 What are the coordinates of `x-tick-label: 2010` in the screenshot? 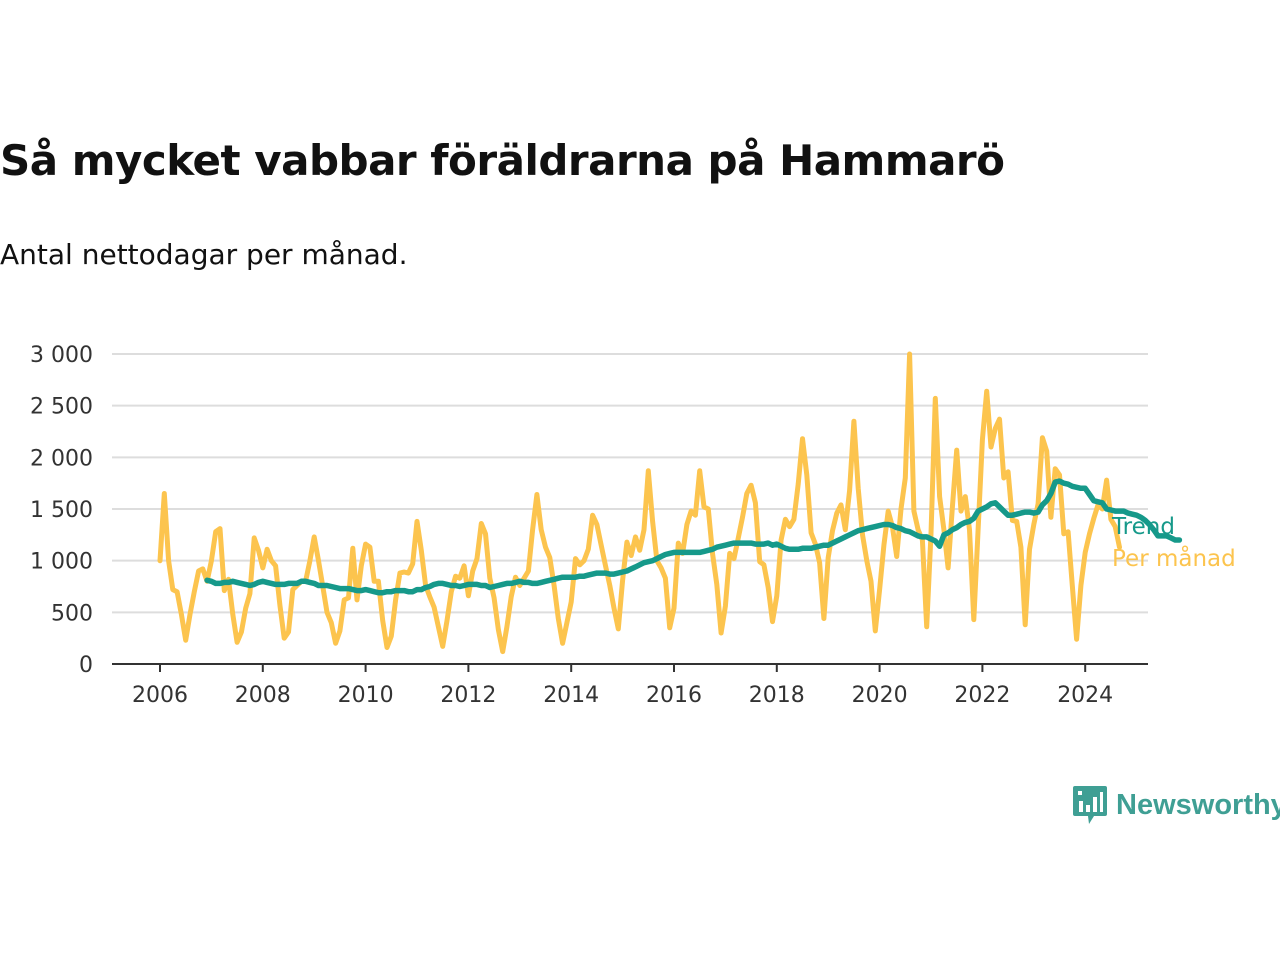 It's located at (366, 695).